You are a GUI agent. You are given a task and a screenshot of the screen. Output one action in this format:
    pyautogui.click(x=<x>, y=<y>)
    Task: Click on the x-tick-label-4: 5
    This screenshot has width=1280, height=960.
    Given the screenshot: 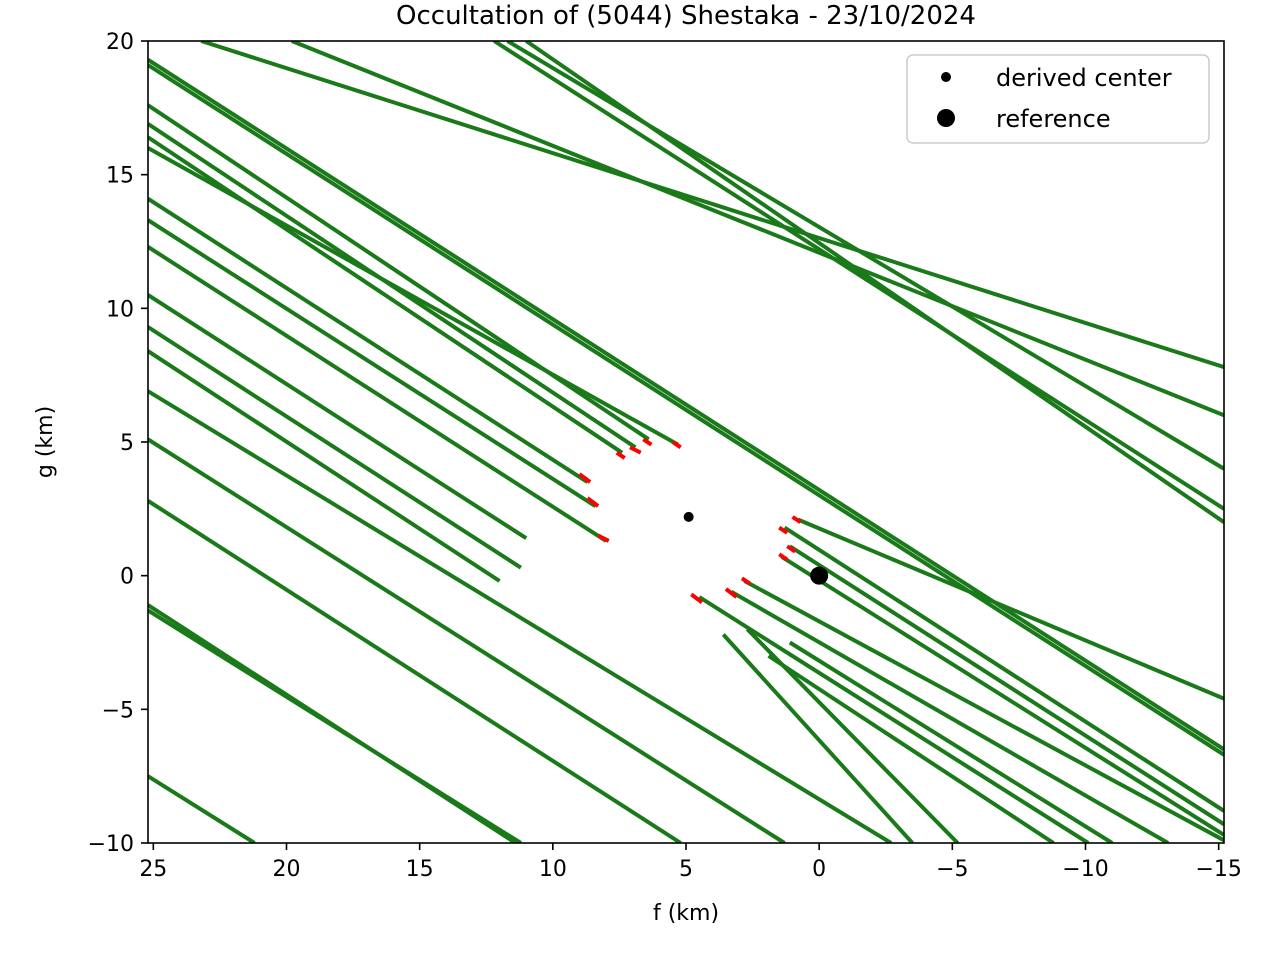 What is the action you would take?
    pyautogui.click(x=686, y=869)
    